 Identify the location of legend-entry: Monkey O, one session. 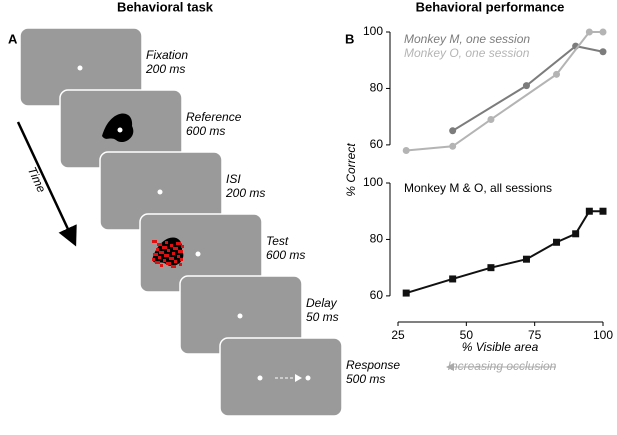
(467, 53).